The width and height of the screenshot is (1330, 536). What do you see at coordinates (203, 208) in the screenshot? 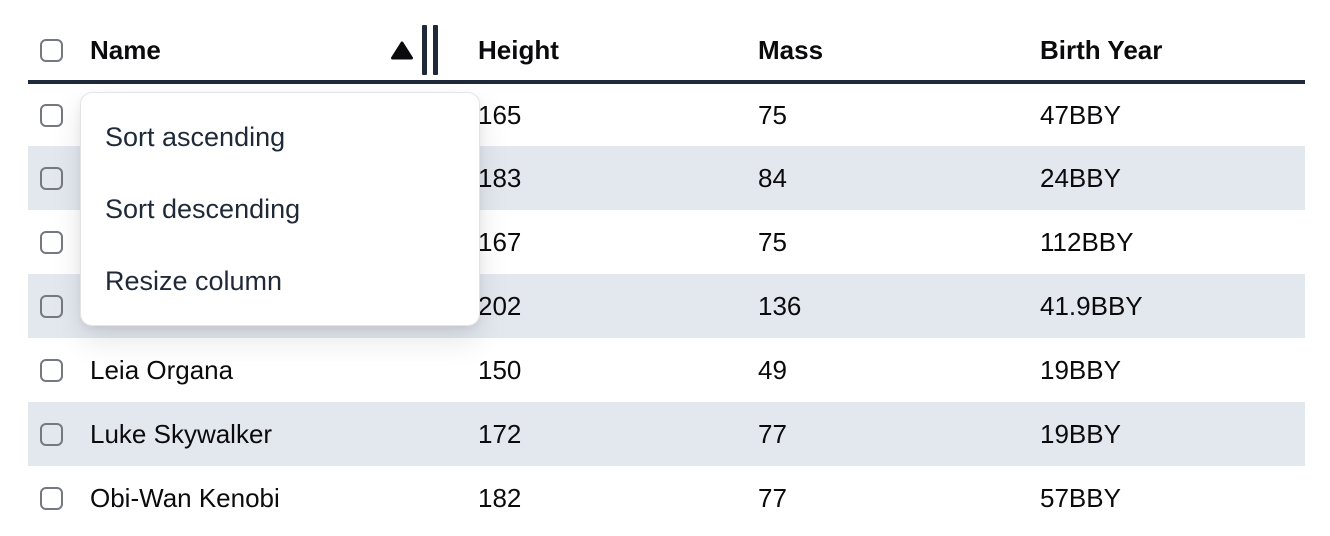
I see `menu-item-sort-descending: Sort descending` at bounding box center [203, 208].